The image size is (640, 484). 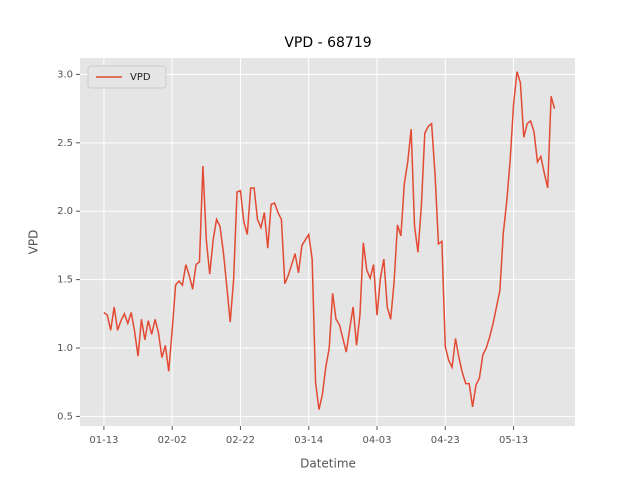 What do you see at coordinates (65, 211) in the screenshot?
I see `y-tick-label: 2.0` at bounding box center [65, 211].